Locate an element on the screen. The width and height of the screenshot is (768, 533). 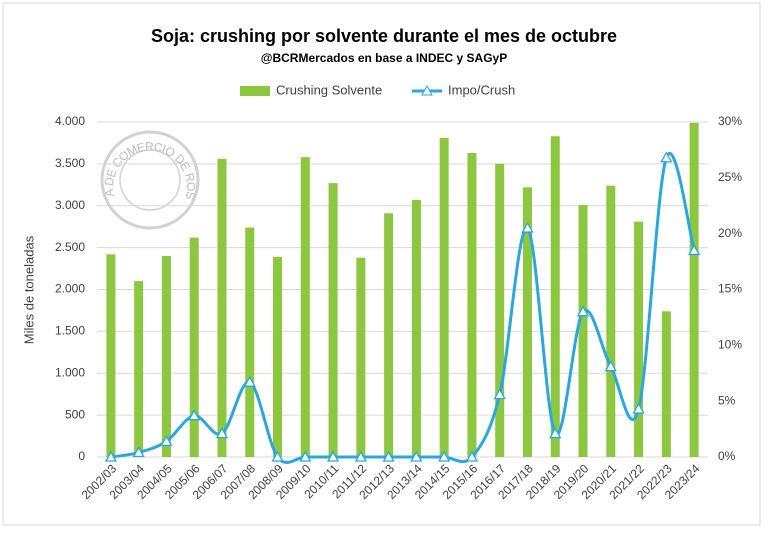
y-tick-label: 2.500 is located at coordinates (70, 247).